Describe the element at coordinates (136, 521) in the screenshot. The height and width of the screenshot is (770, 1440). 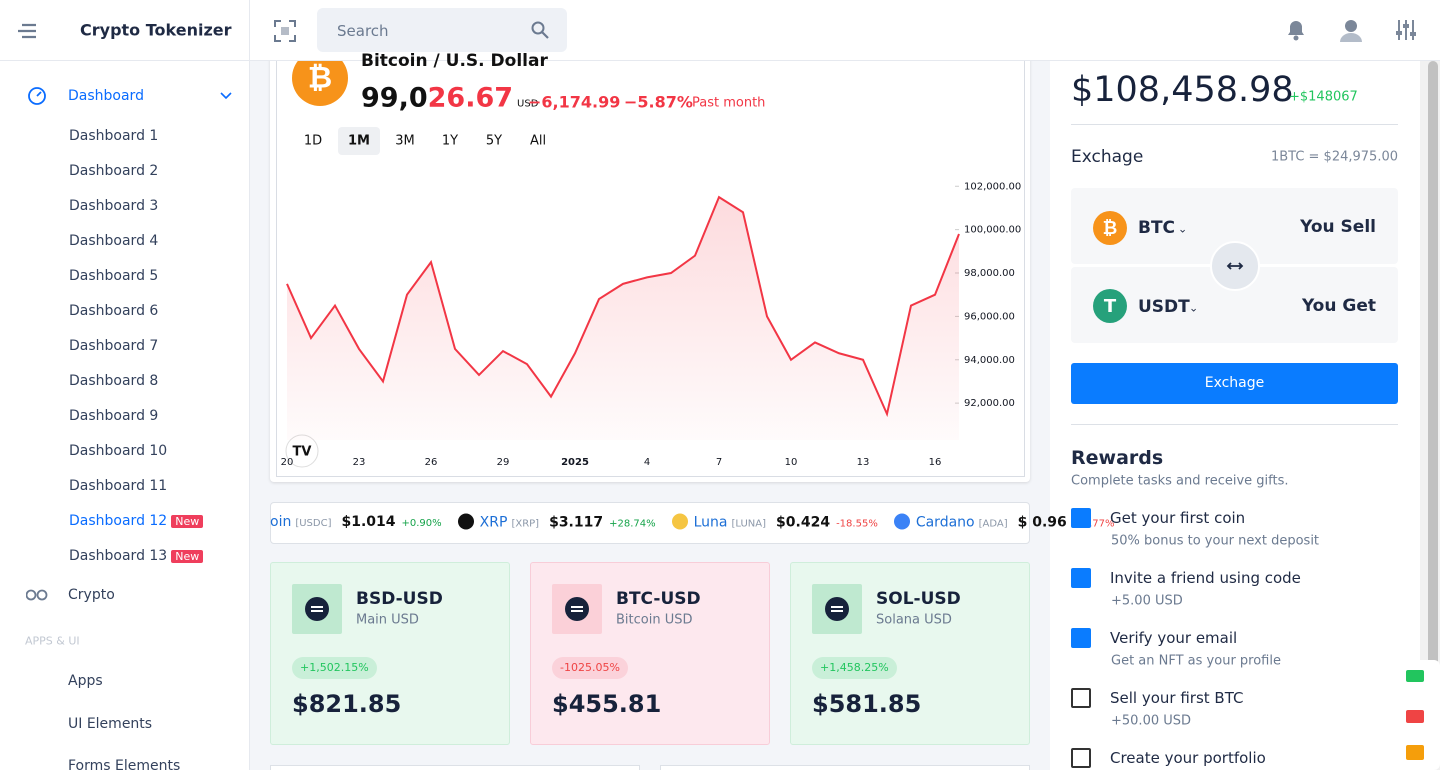
I see `nav-item: Dashboard 12 New` at that location.